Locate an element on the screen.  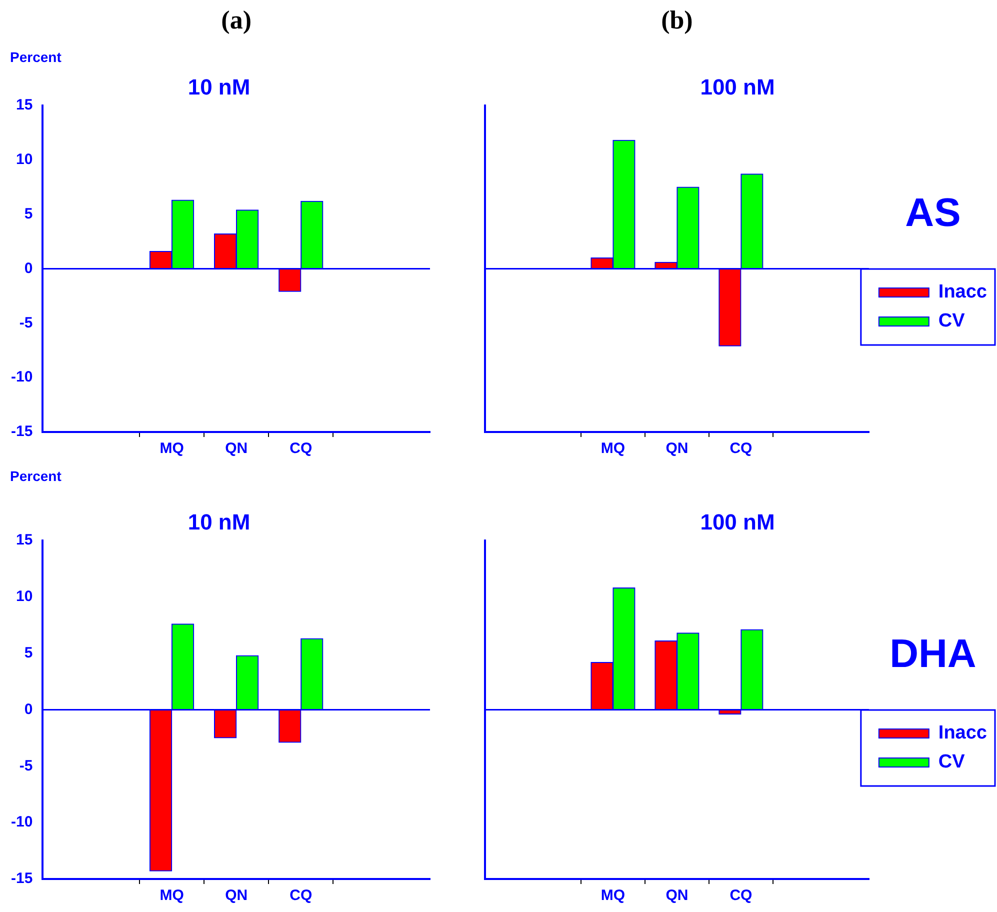
text: (a) is located at coordinates (236, 20).